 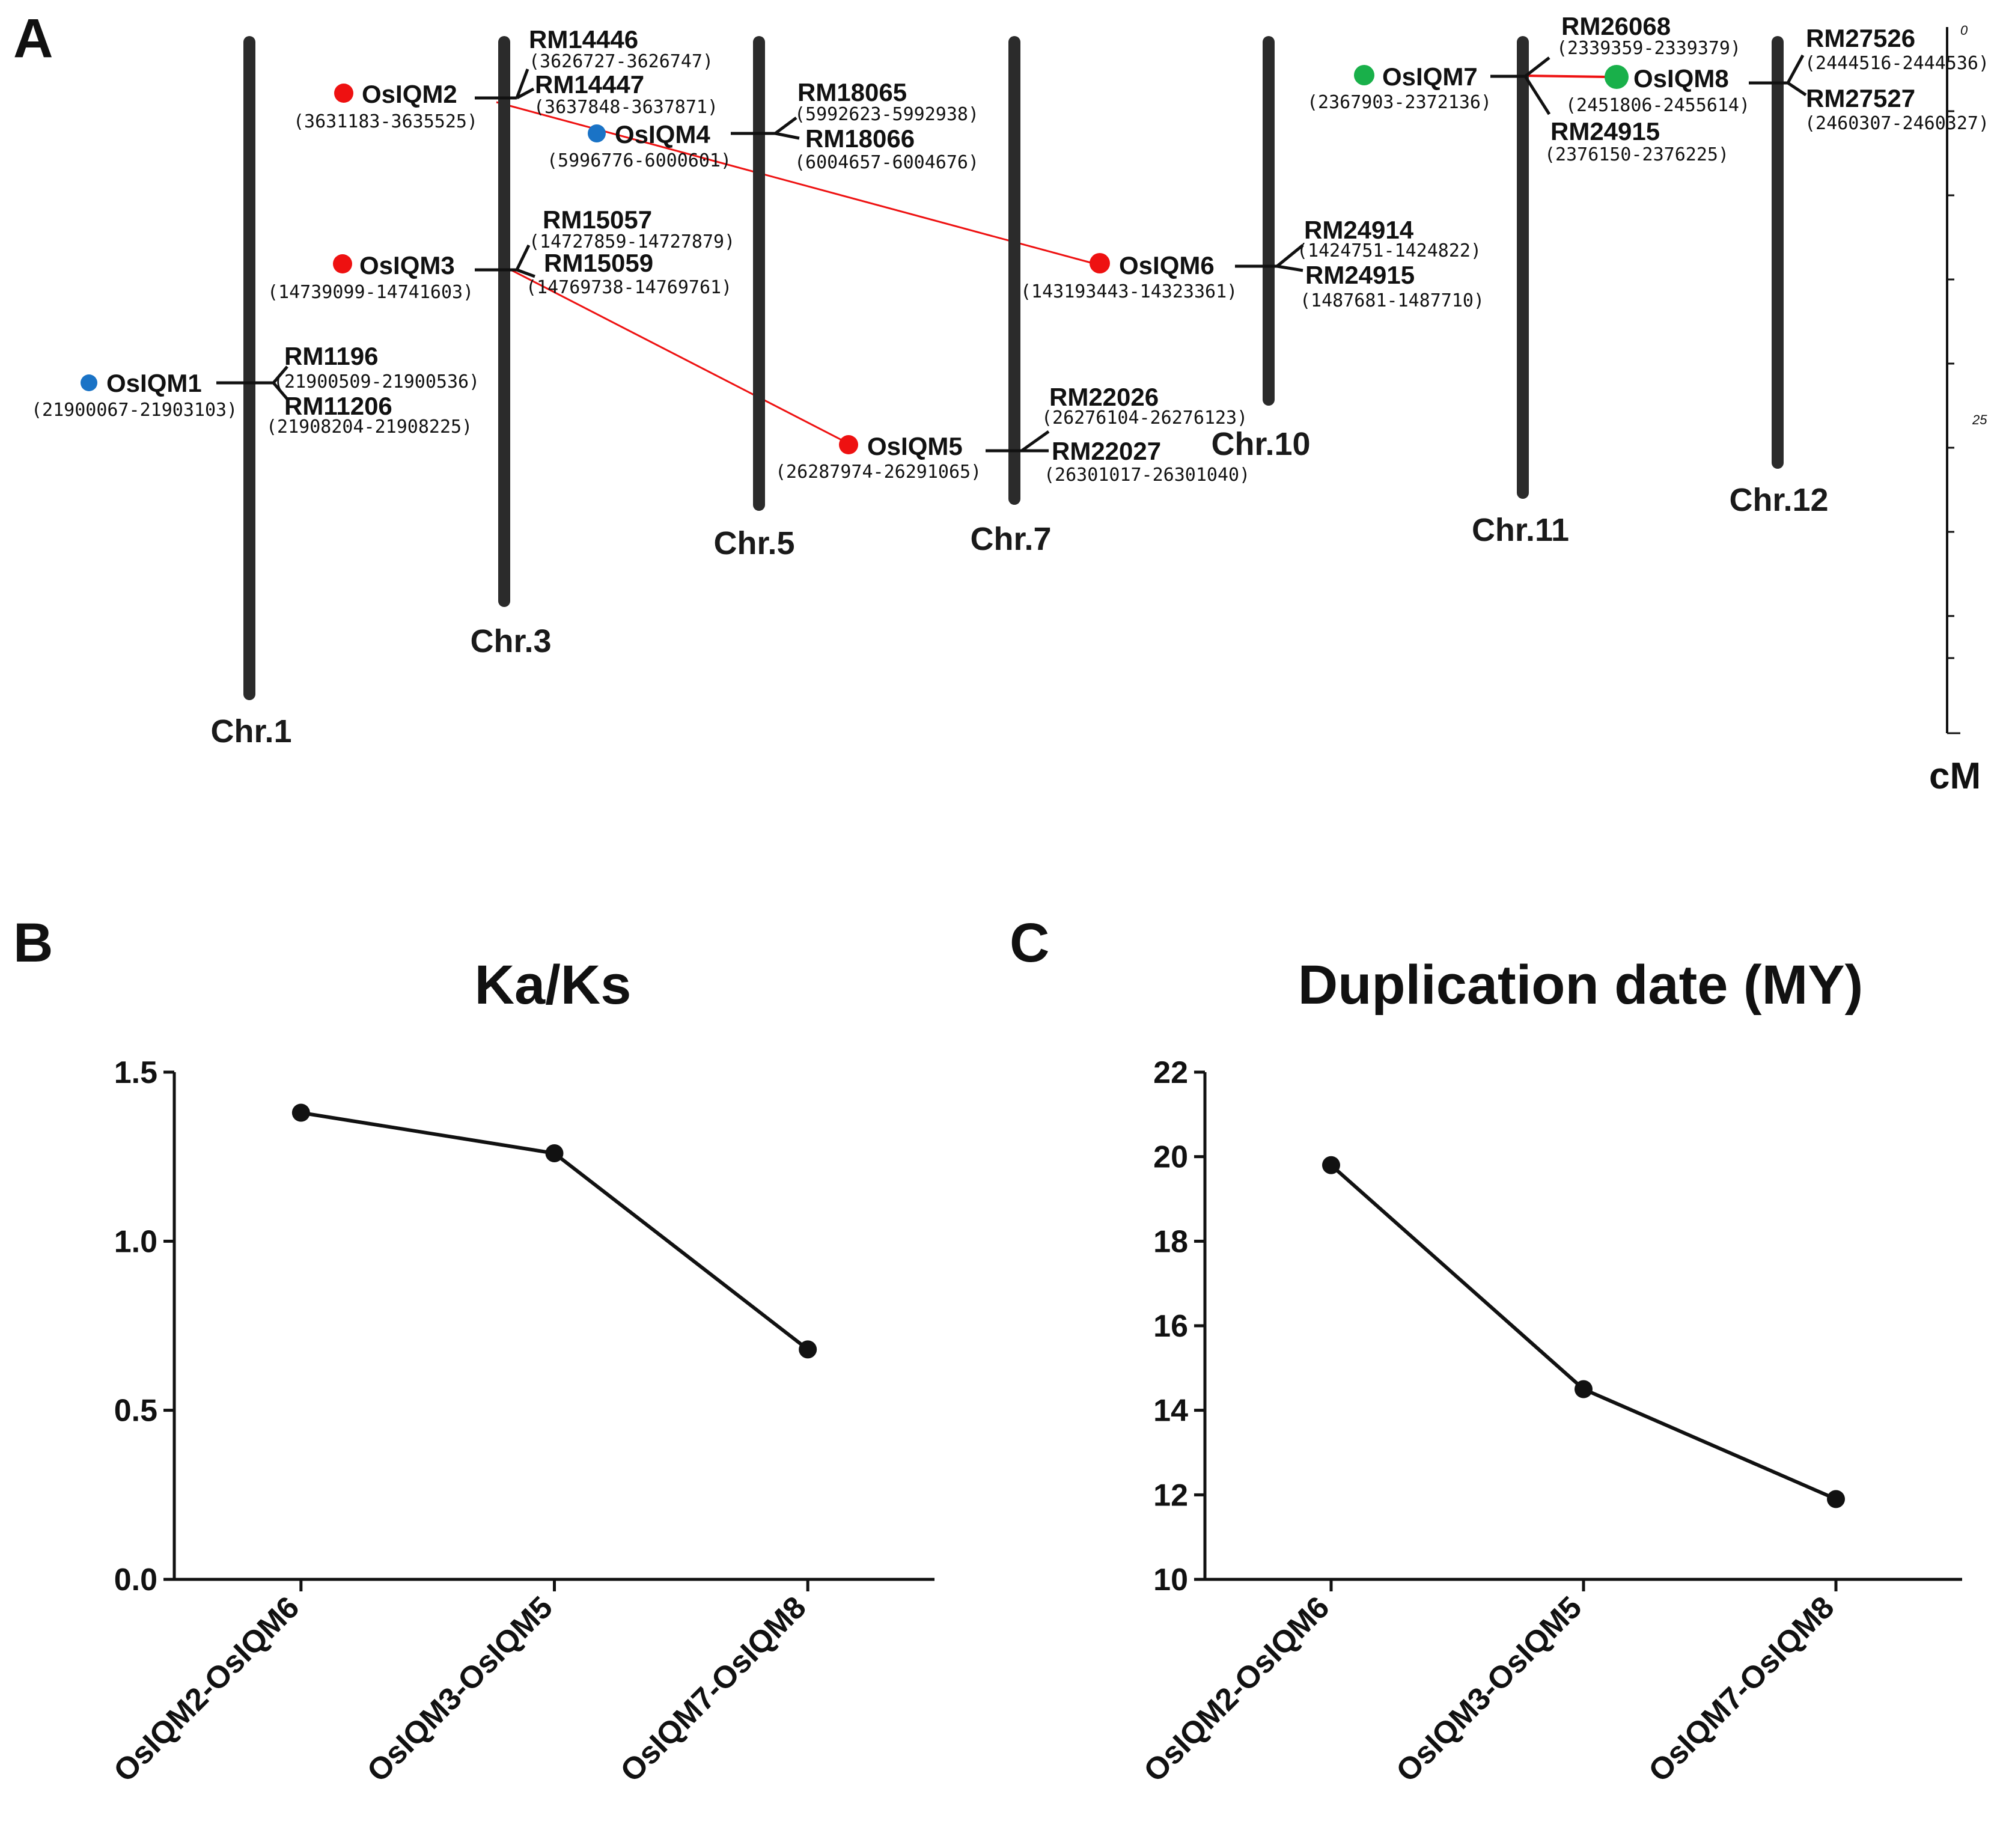 I want to click on gene-osiqm7: OsIQM7 (2367903-2372136), so click(x=1429, y=85).